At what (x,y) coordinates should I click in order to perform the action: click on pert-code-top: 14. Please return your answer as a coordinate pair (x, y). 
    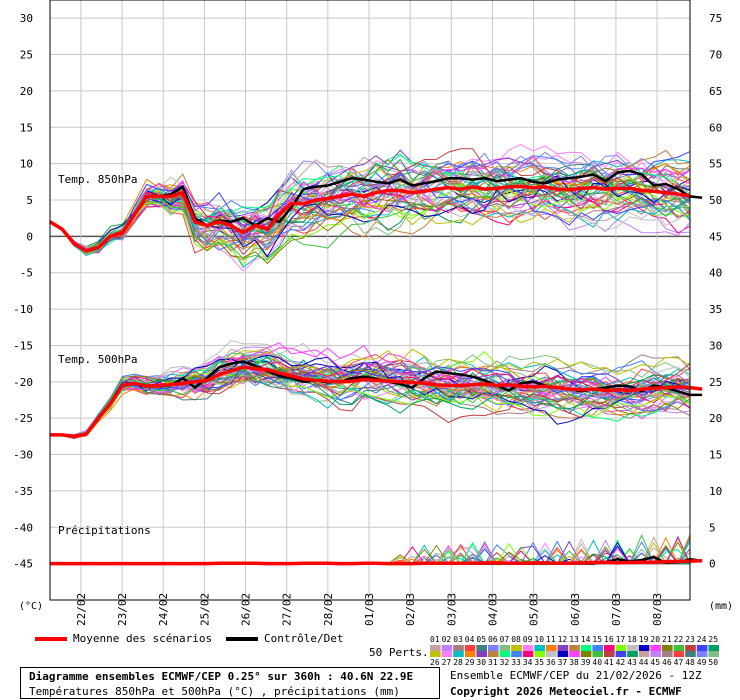
    Looking at the image, I should click on (586, 639).